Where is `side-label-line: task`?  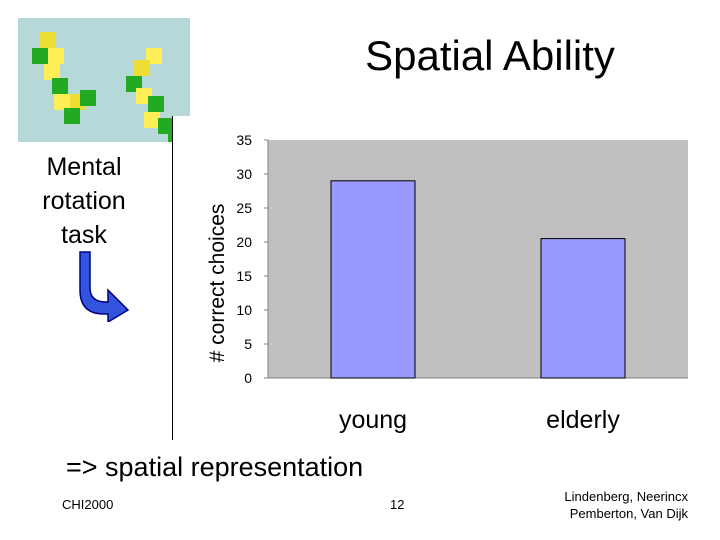 side-label-line: task is located at coordinates (84, 235).